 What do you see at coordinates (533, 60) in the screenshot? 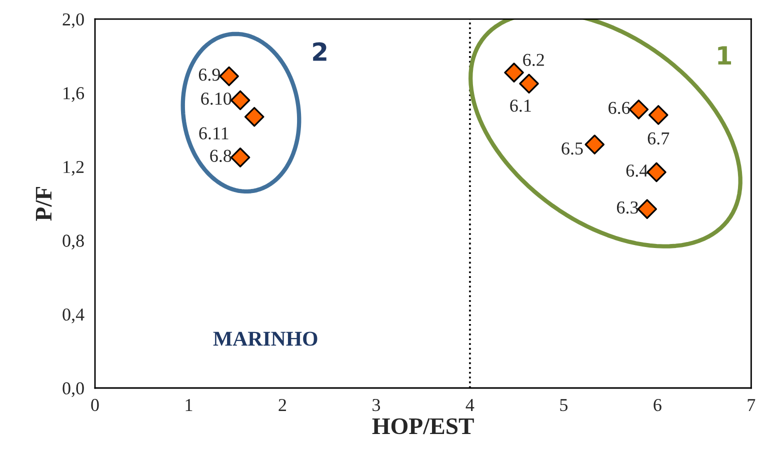
I see `annotation: 6.2` at bounding box center [533, 60].